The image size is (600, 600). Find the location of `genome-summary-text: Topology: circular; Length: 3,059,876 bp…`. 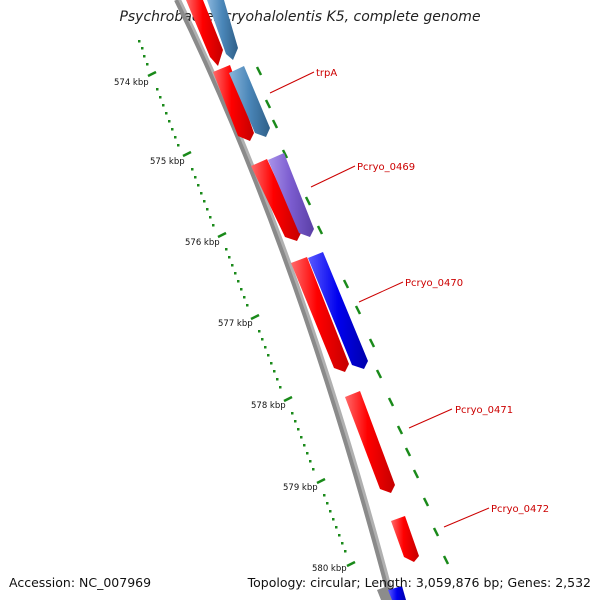

genome-summary-text: Topology: circular; Length: 3,059,876 bp… is located at coordinates (419, 582).